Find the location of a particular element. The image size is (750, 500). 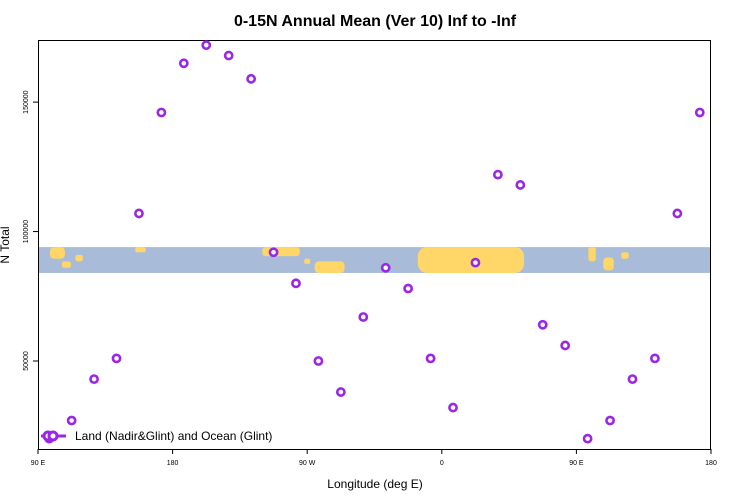

y-tick-label: 50000 is located at coordinates (26, 361).